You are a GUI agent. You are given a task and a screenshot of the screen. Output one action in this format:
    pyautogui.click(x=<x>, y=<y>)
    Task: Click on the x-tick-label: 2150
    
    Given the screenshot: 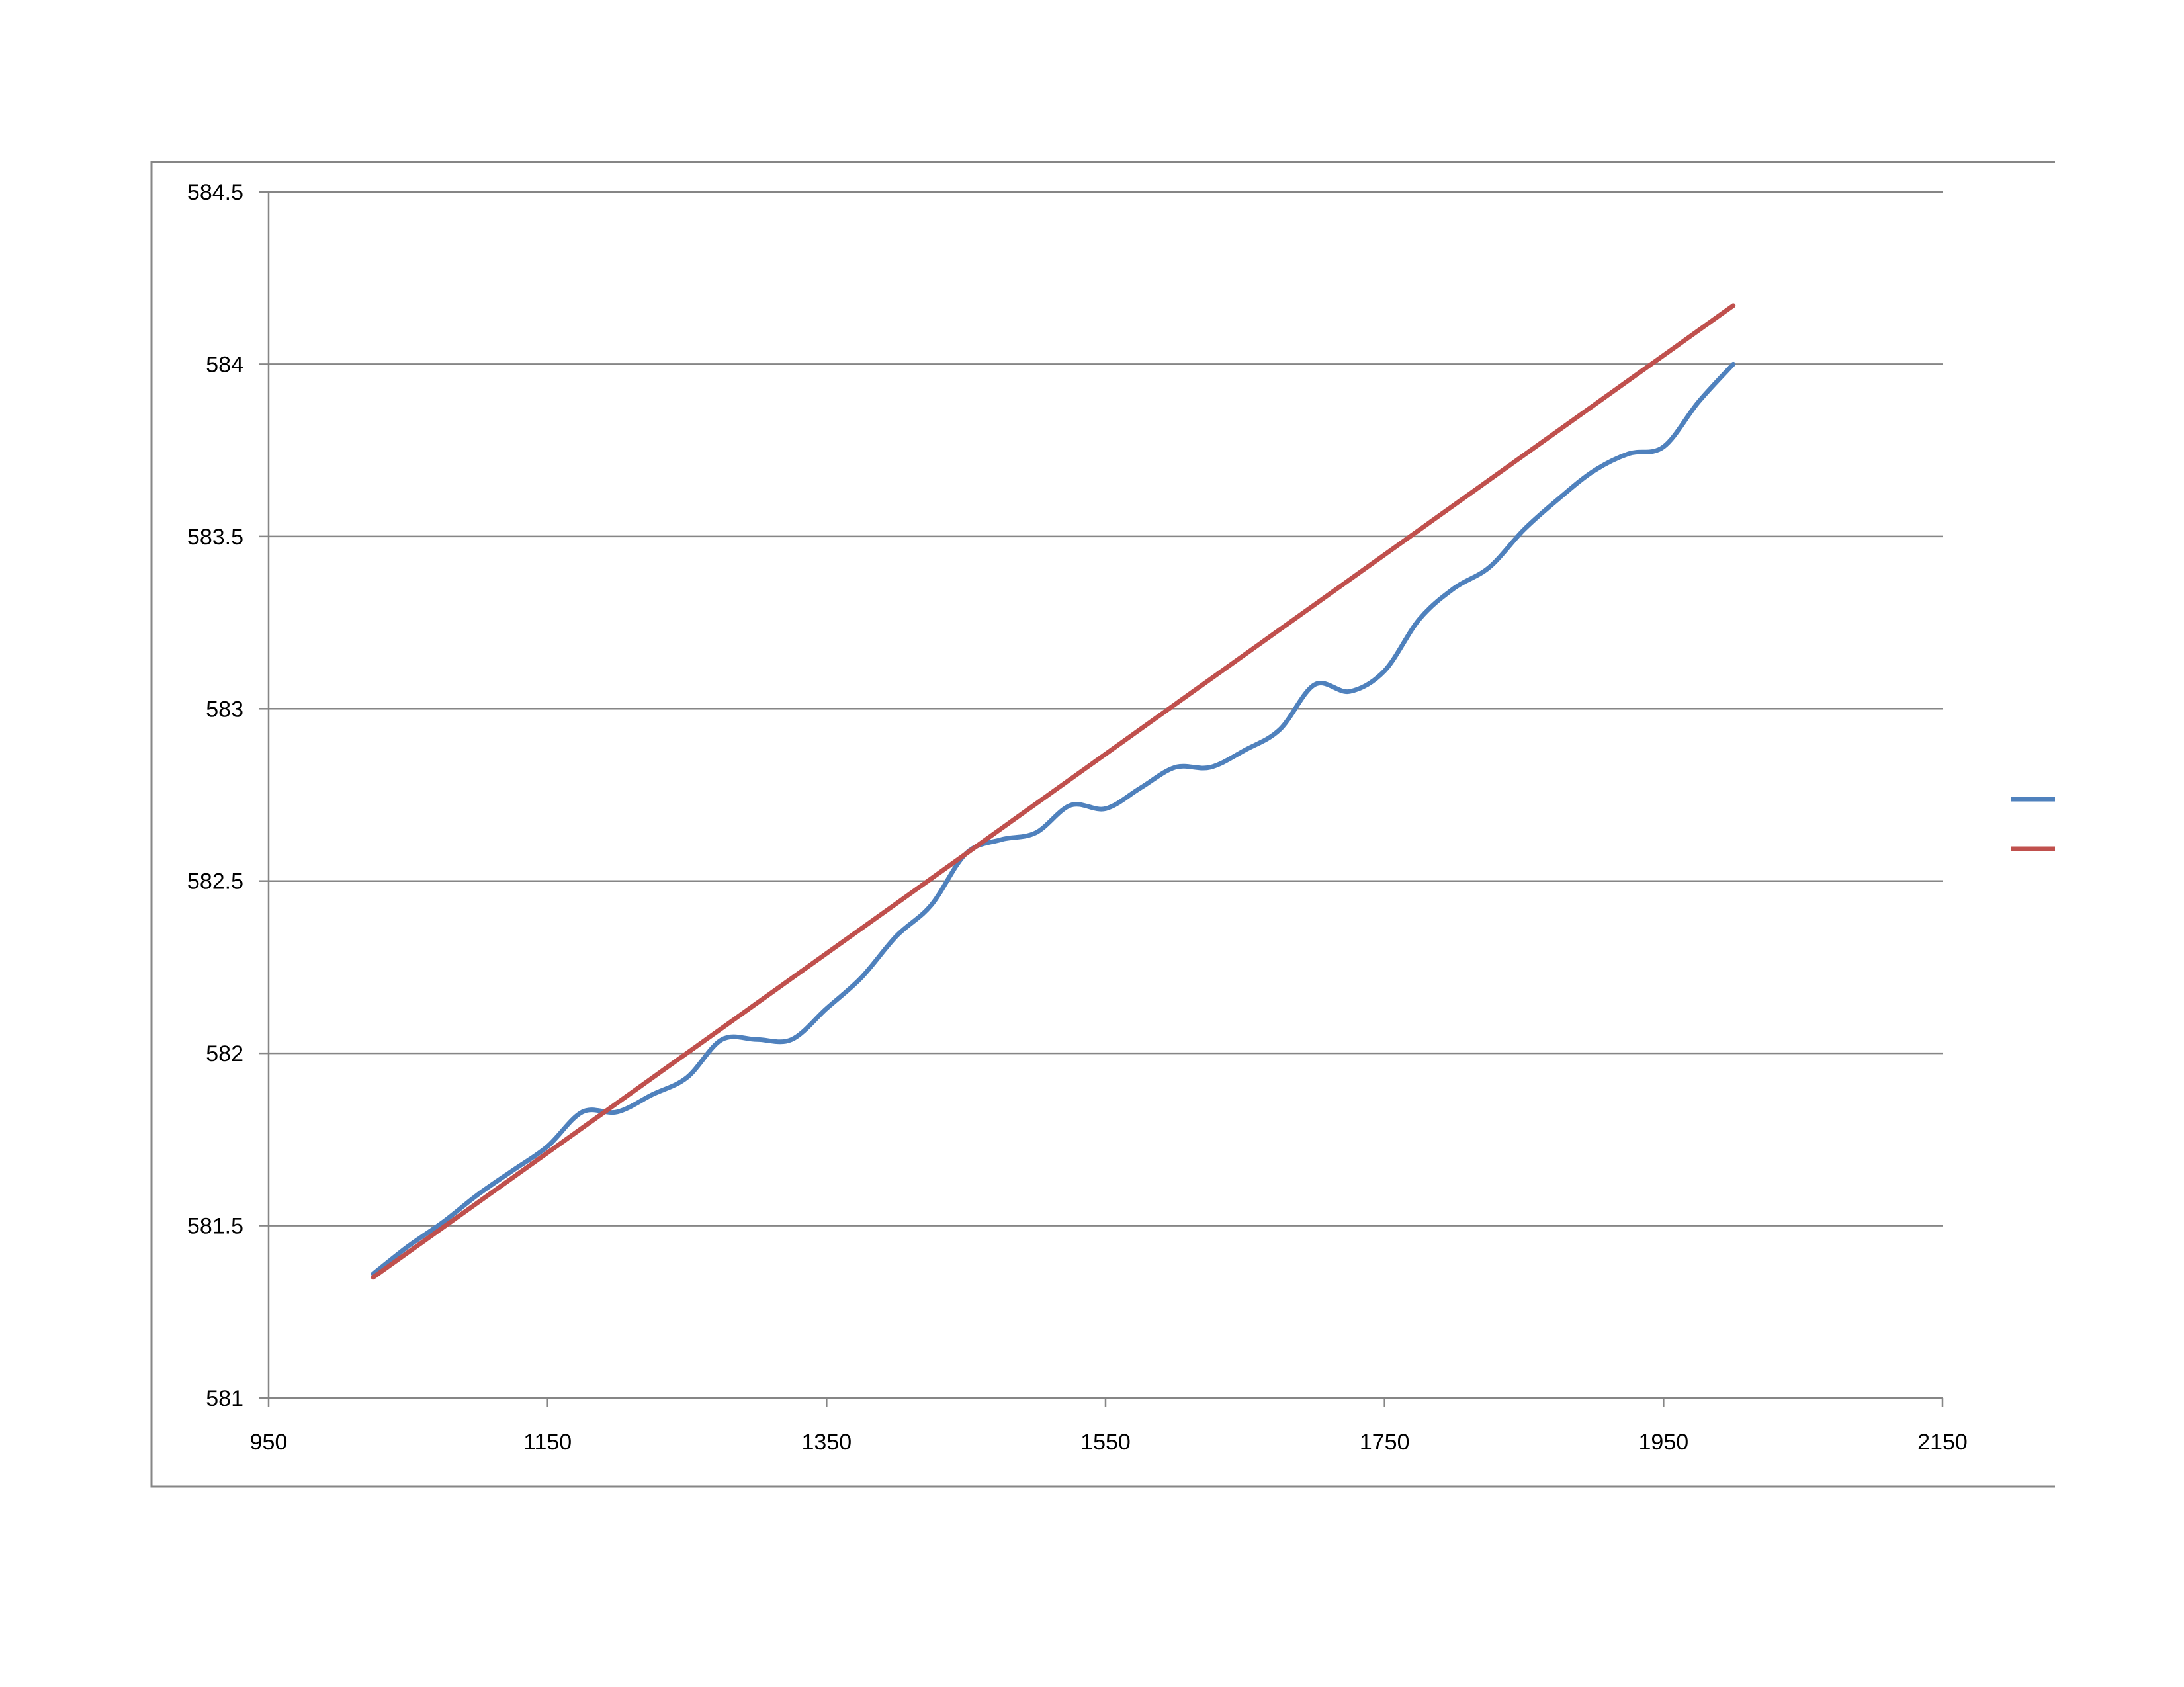 What is the action you would take?
    pyautogui.click(x=1942, y=1442)
    